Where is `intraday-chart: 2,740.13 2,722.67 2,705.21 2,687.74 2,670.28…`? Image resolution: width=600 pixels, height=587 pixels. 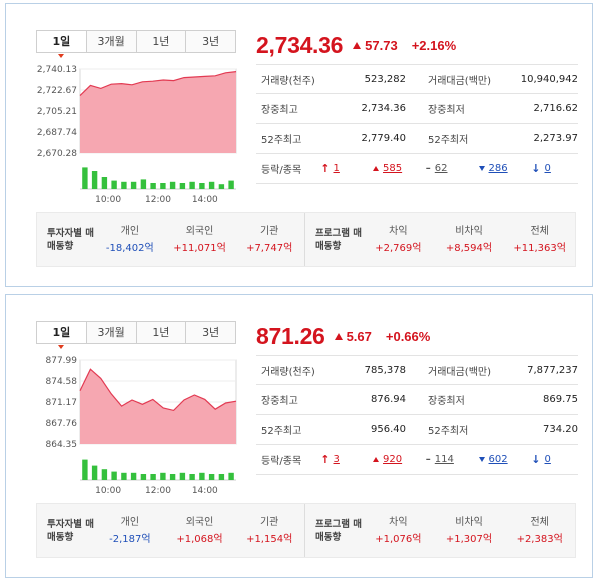 intraday-chart: 2,740.13 2,722.67 2,705.21 2,687.74 2,670.28… is located at coordinates (137, 134).